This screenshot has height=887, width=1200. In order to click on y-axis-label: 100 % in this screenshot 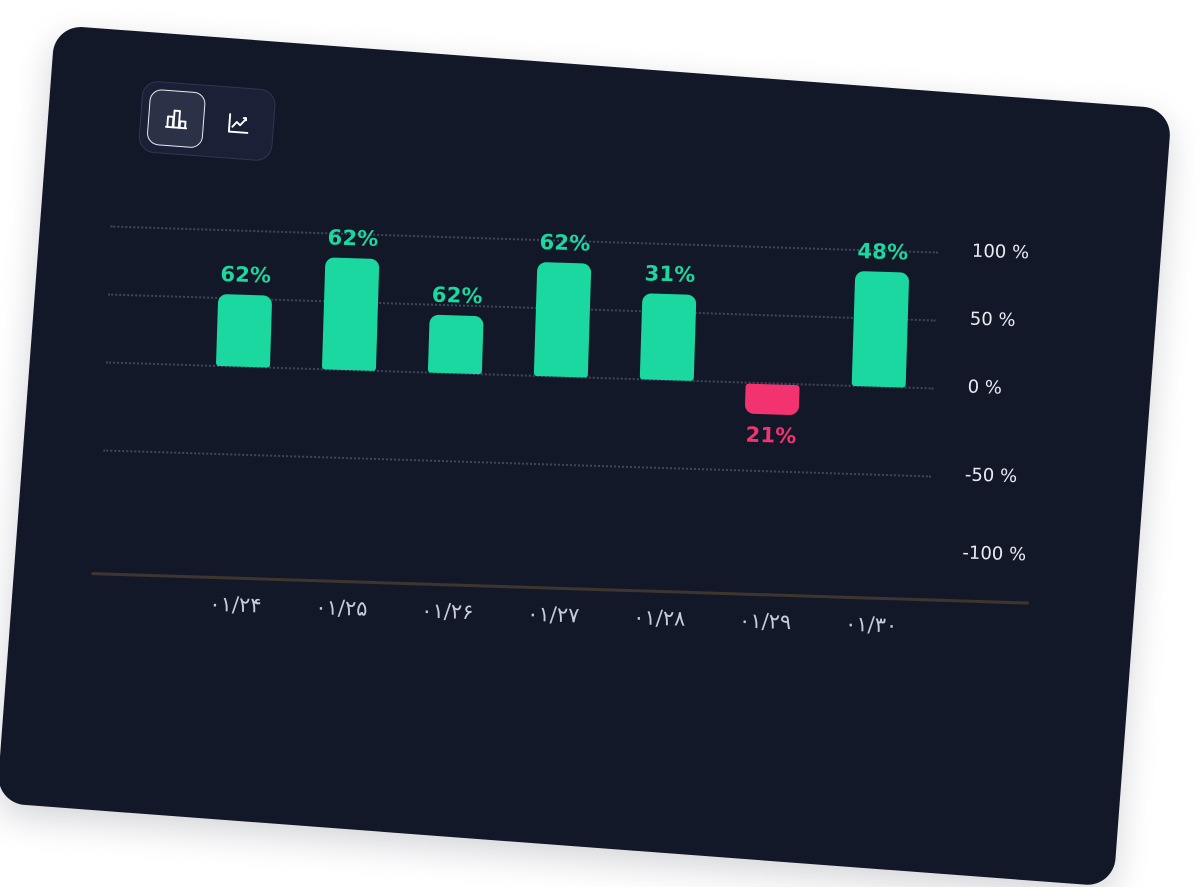, I will do `click(1000, 252)`.